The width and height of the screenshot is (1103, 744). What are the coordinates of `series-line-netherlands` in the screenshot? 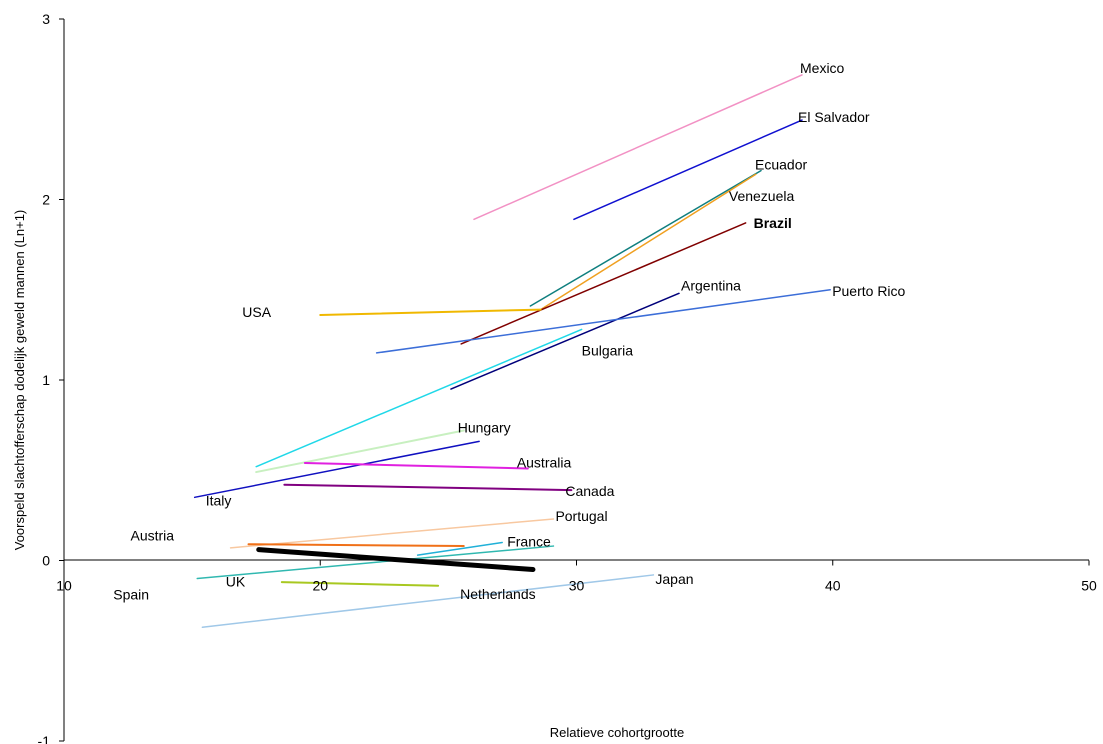 It's located at (360, 584).